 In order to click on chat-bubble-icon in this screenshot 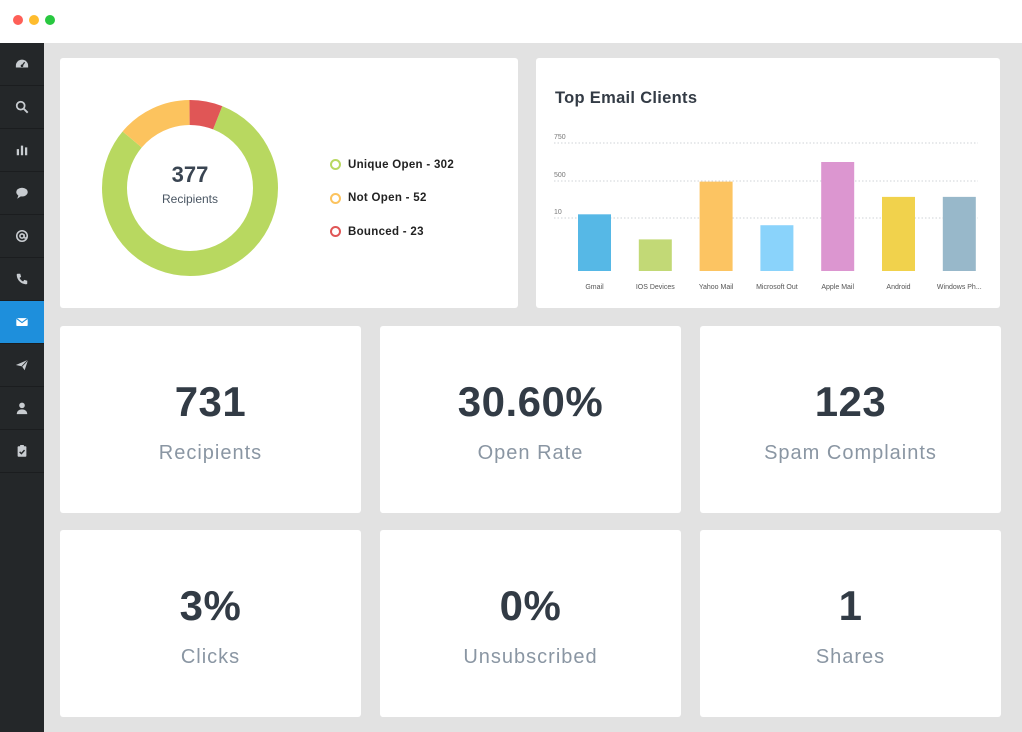, I will do `click(22, 193)`.